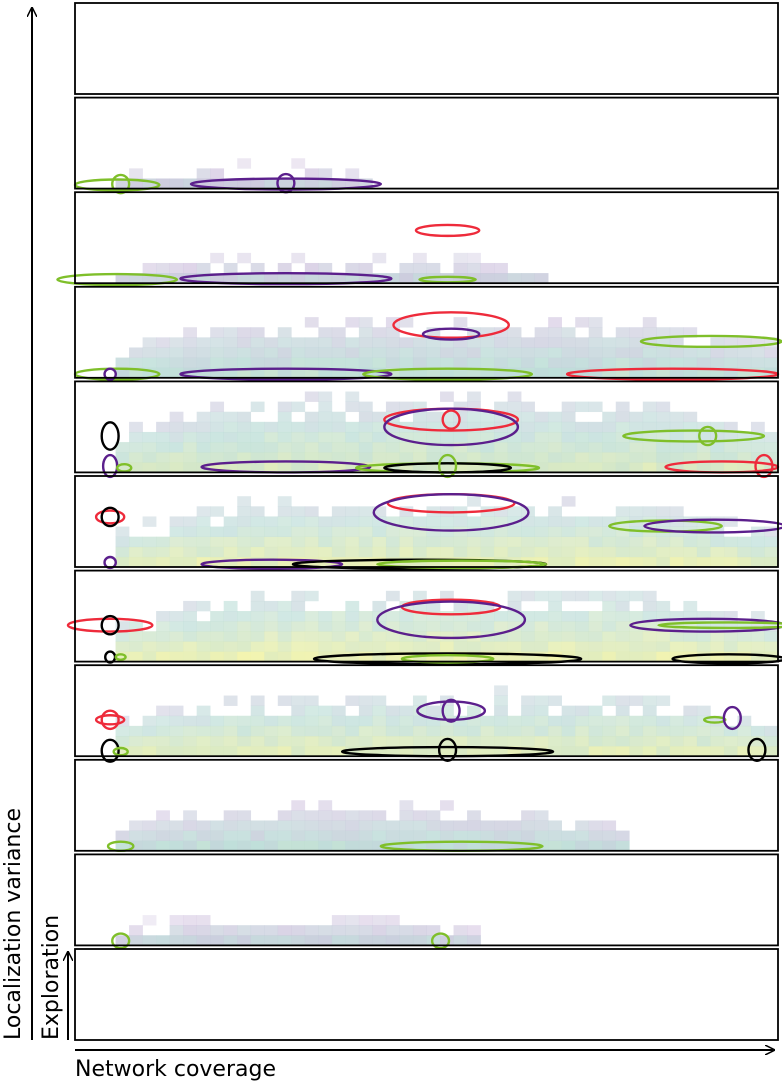  Describe the element at coordinates (110, 625) in the screenshot. I see `black-ellipse-marker` at that location.